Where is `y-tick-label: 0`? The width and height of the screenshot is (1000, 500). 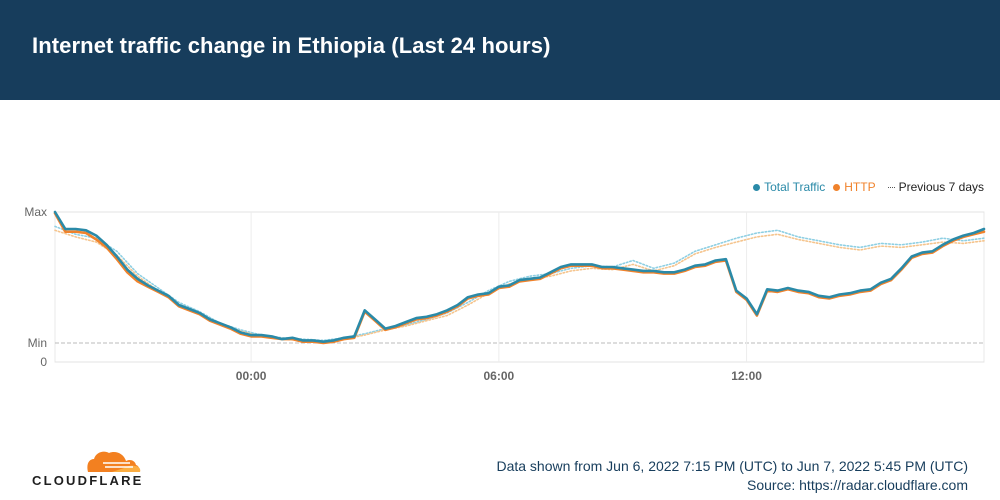 y-tick-label: 0 is located at coordinates (43, 362).